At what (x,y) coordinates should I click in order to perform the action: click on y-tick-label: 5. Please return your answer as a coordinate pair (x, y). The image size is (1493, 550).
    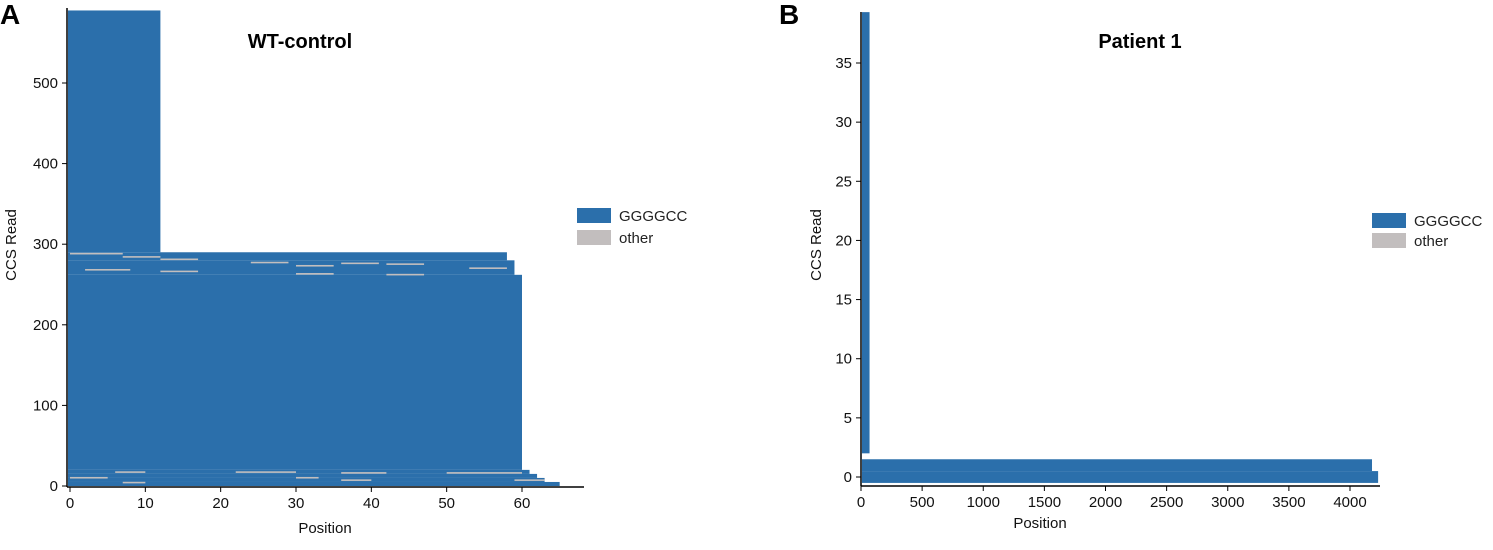
    Looking at the image, I should click on (848, 418).